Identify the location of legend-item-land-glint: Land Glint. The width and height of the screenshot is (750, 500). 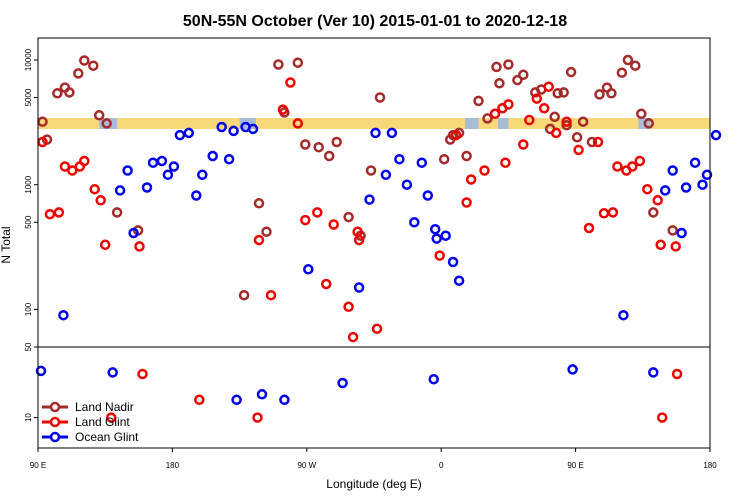
(86, 422).